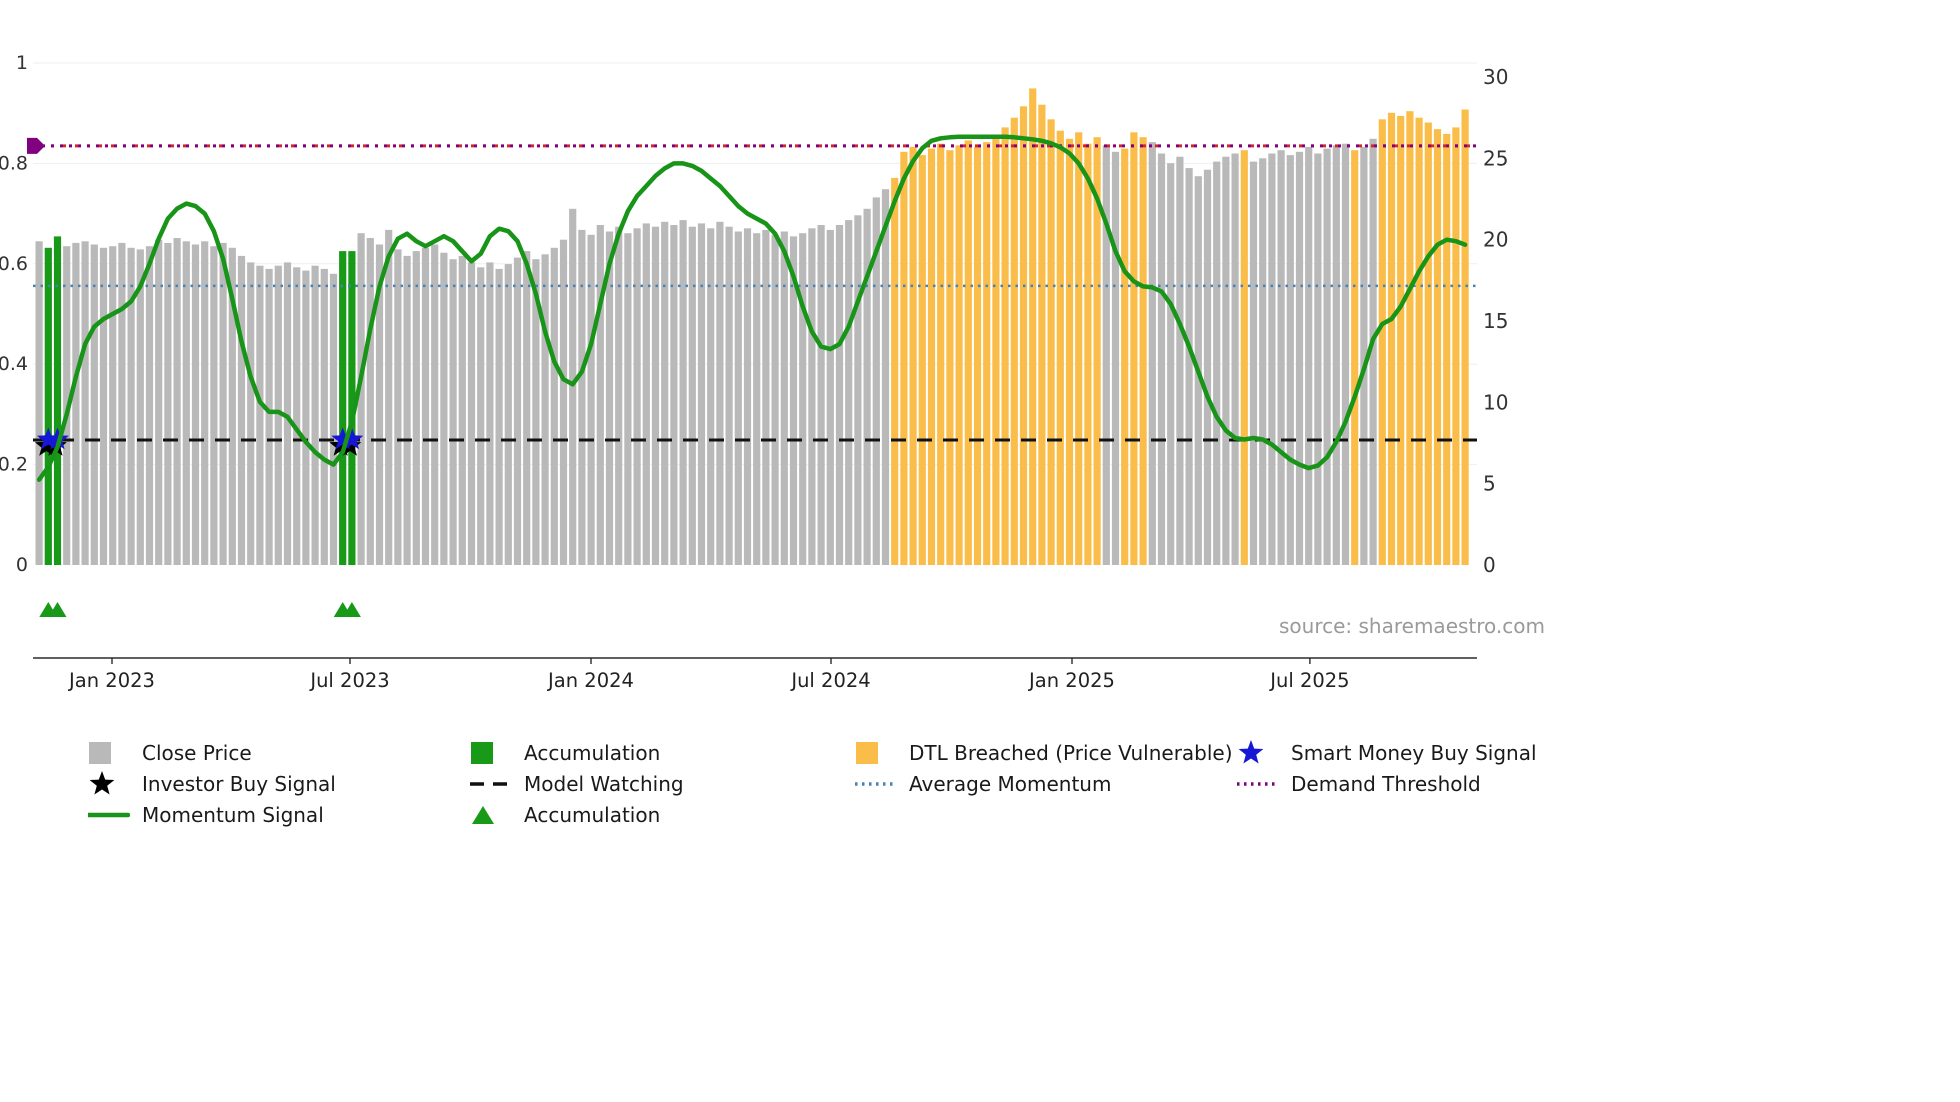 The image size is (1960, 1102). What do you see at coordinates (111, 680) in the screenshot?
I see `svg-text: Jan 2023` at bounding box center [111, 680].